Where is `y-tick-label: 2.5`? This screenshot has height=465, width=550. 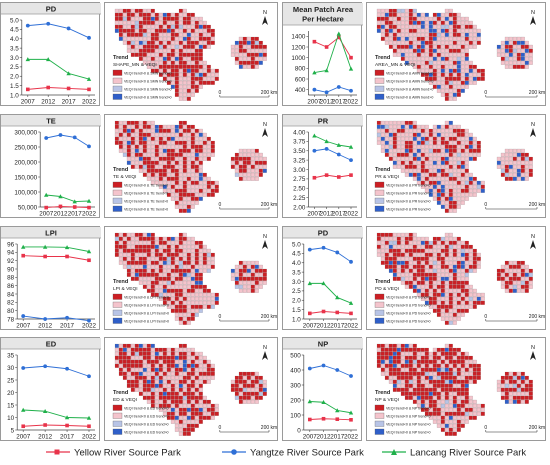 y-tick-label: 2.5 is located at coordinates (296, 291).